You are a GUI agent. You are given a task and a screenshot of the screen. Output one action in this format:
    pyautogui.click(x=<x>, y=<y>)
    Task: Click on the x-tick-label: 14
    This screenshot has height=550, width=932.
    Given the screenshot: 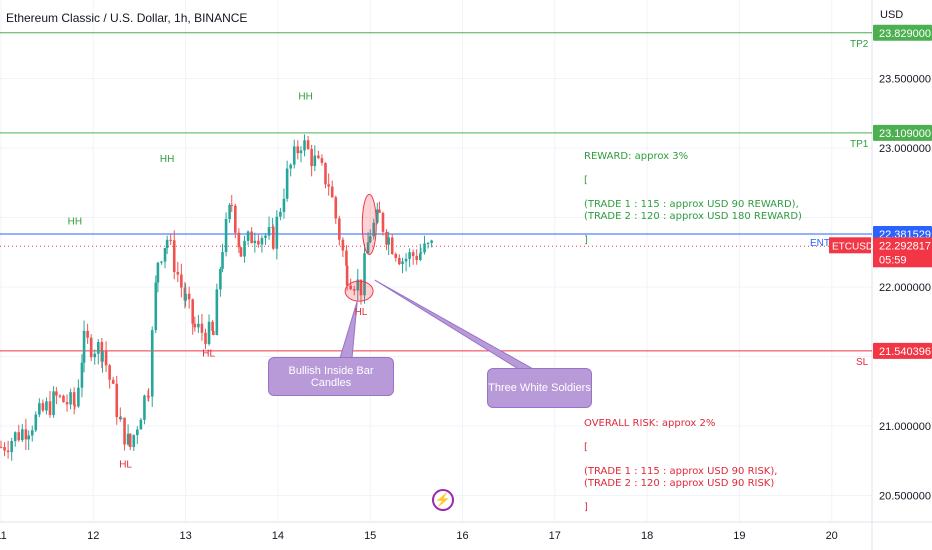 What is the action you would take?
    pyautogui.click(x=278, y=536)
    